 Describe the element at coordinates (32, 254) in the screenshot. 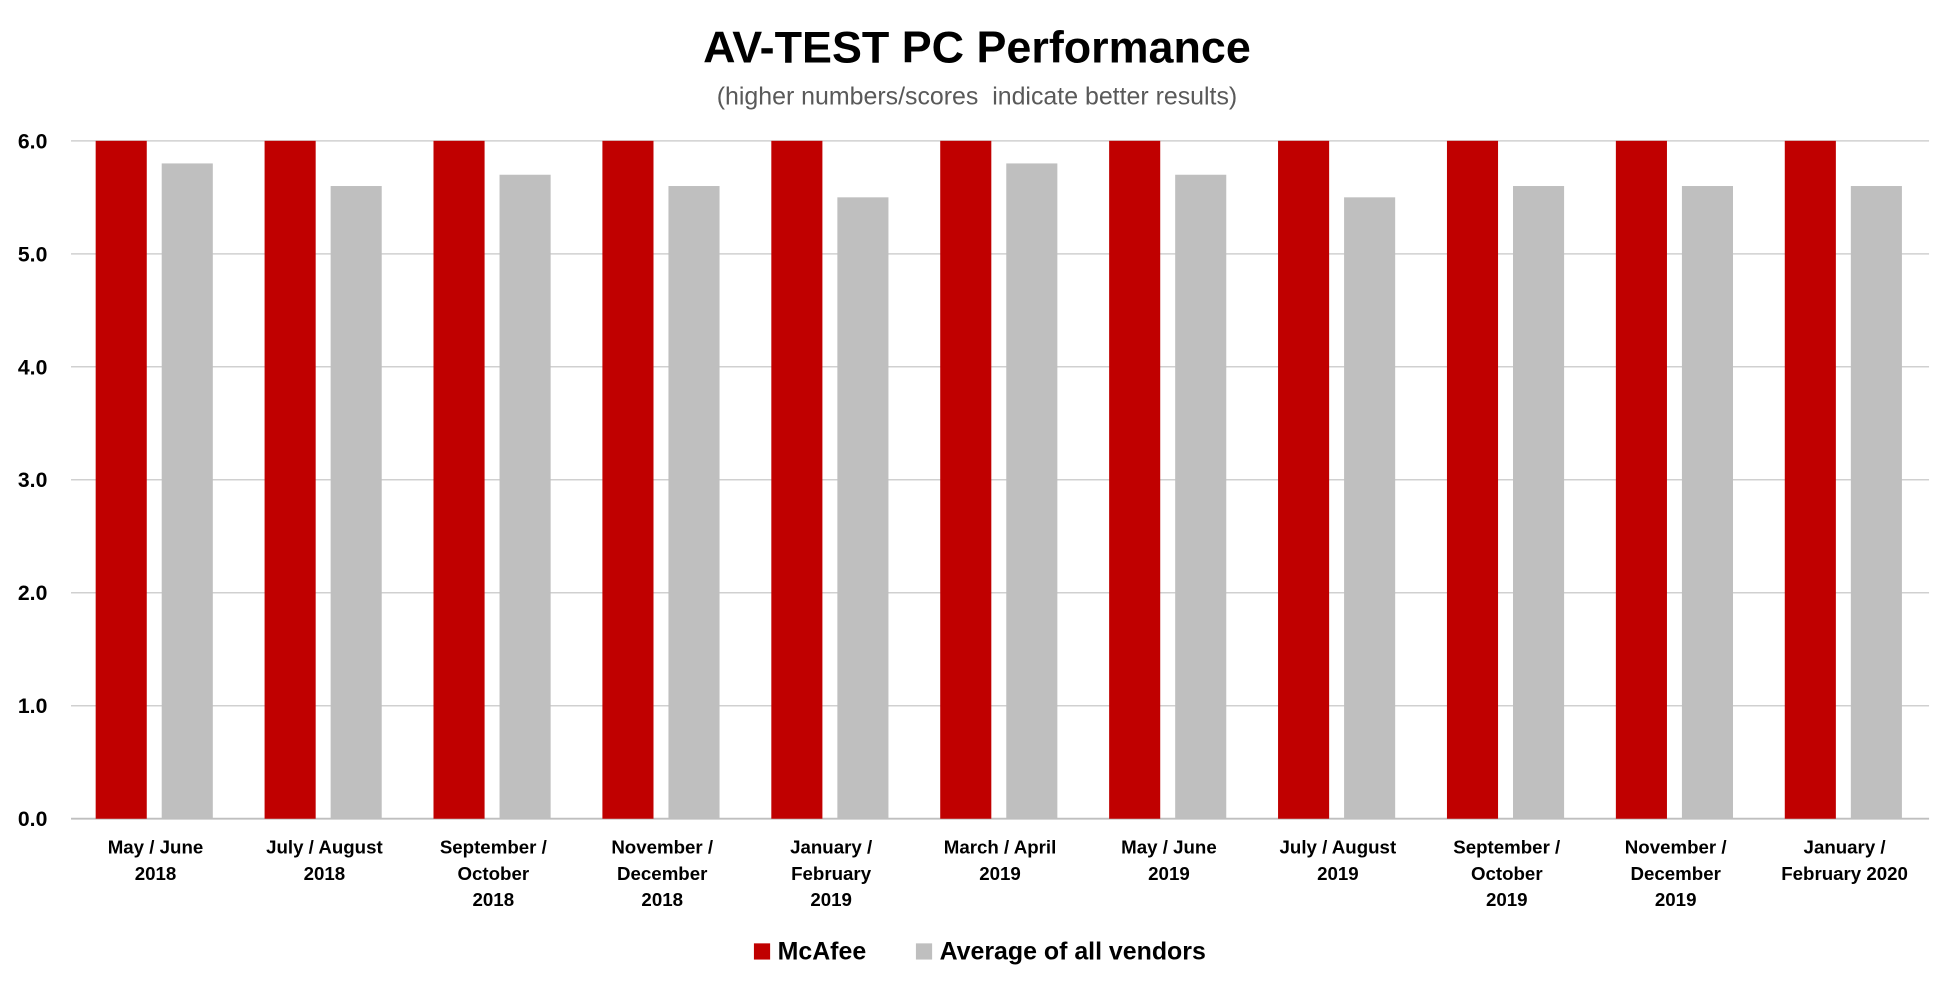

I see `y-tick-label: 5.0` at that location.